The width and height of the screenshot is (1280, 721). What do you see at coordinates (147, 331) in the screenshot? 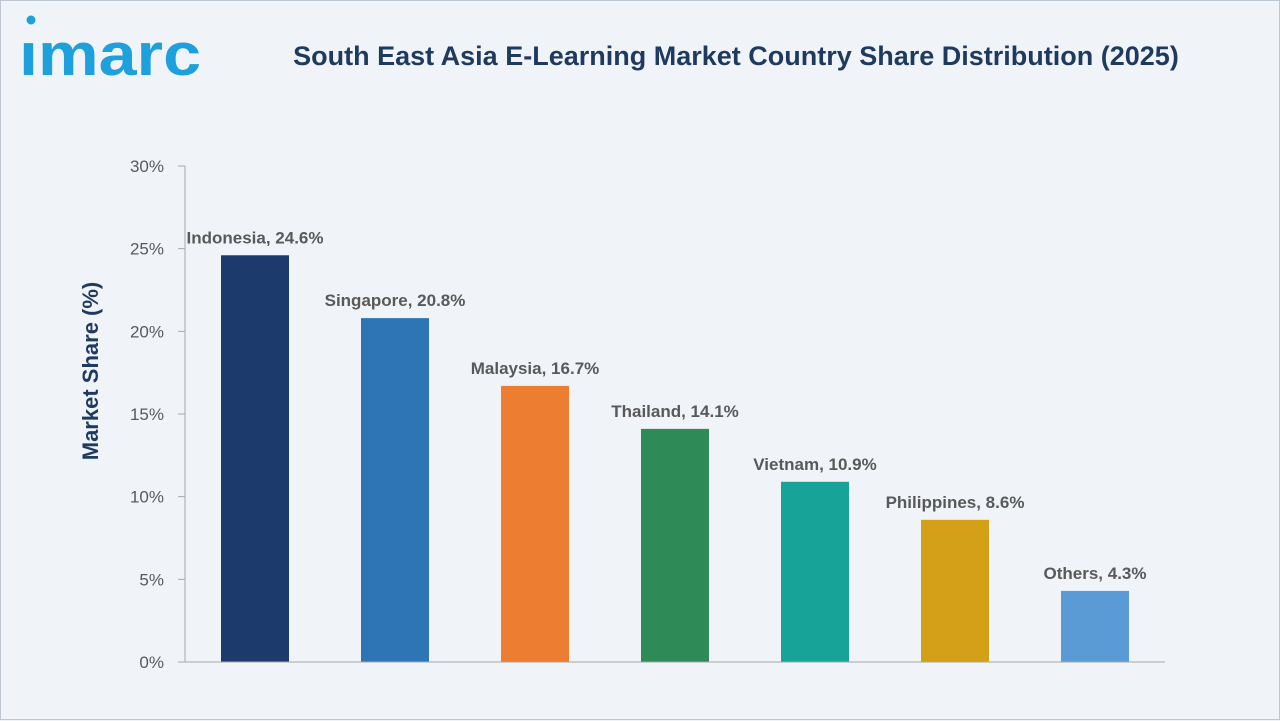
I see `y-tick-label: 20%` at bounding box center [147, 331].